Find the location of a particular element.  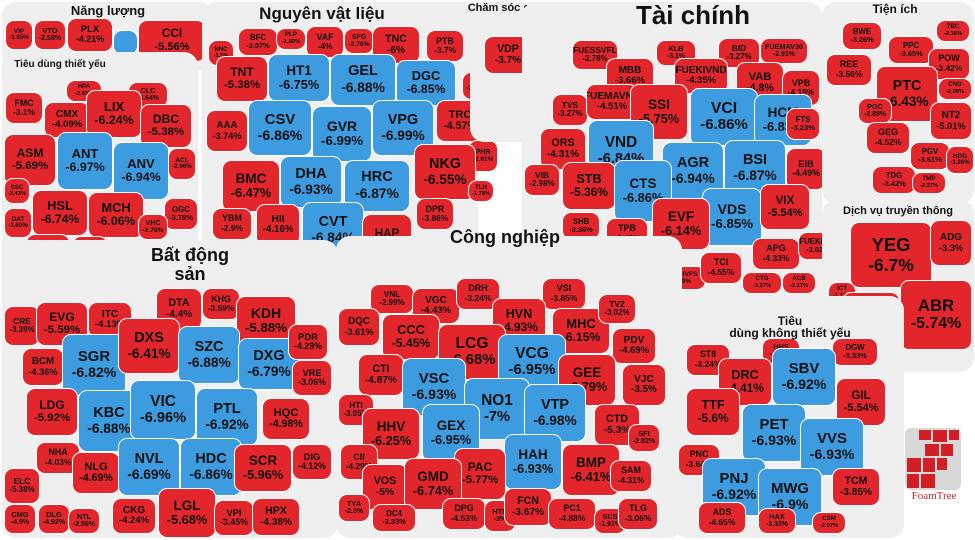

stock-cell-tcm: TCM -3.85% is located at coordinates (856, 487).